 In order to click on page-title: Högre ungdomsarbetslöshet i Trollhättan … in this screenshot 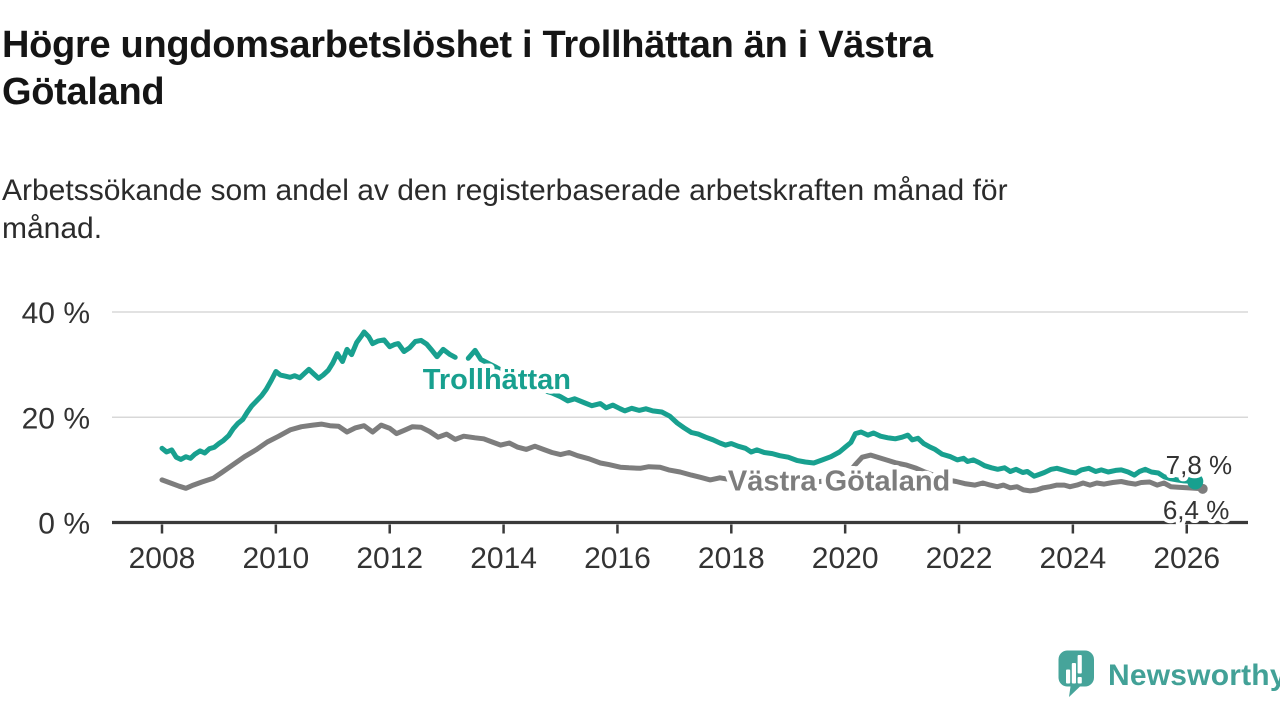, I will do `click(467, 68)`.